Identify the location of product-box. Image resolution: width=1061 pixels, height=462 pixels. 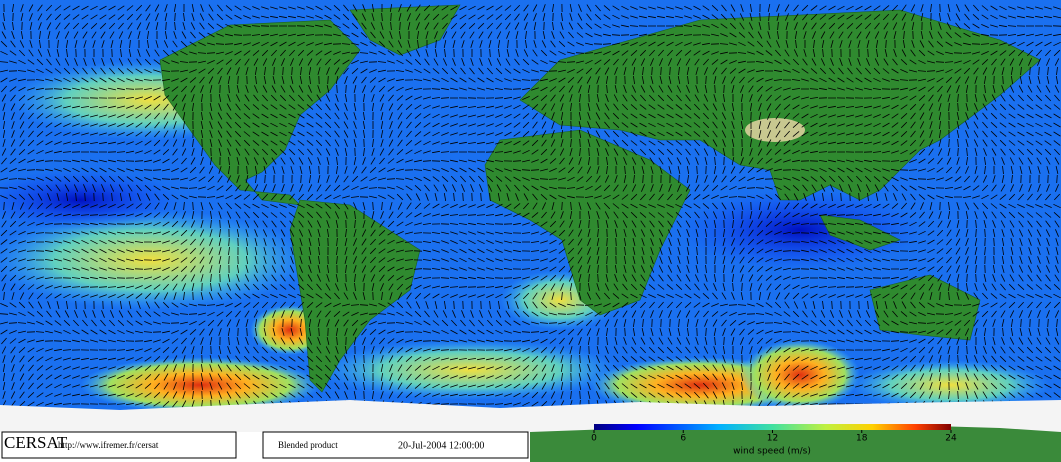
(395, 445).